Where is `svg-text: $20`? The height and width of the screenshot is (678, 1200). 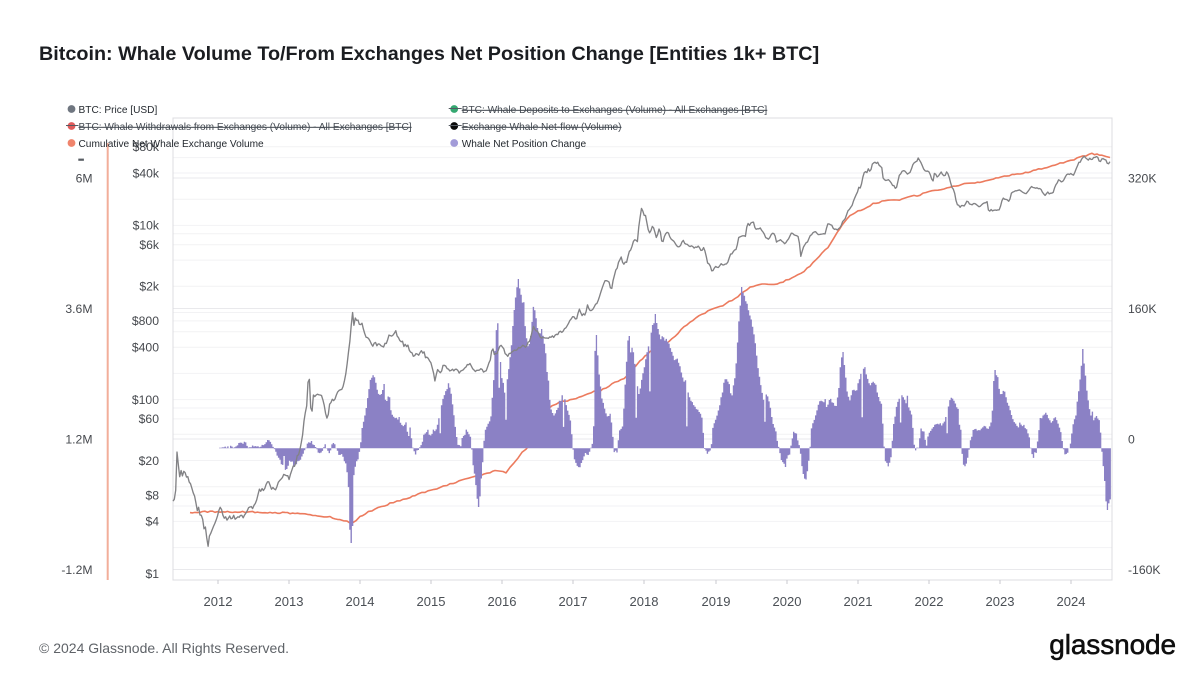 svg-text: $20 is located at coordinates (149, 461).